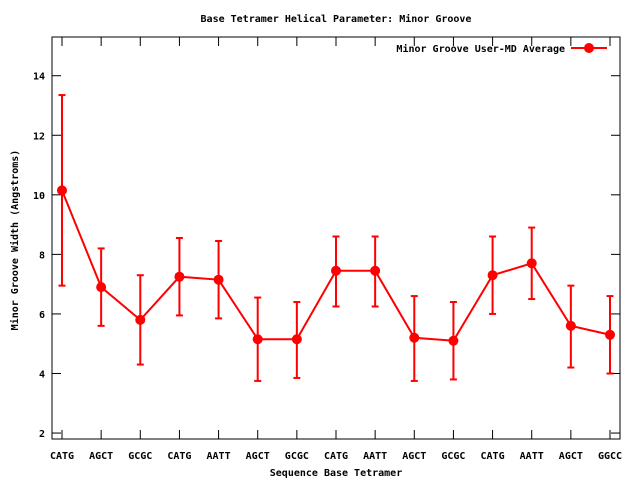 The width and height of the screenshot is (640, 484). What do you see at coordinates (39, 136) in the screenshot?
I see `y-tick-label: 12` at bounding box center [39, 136].